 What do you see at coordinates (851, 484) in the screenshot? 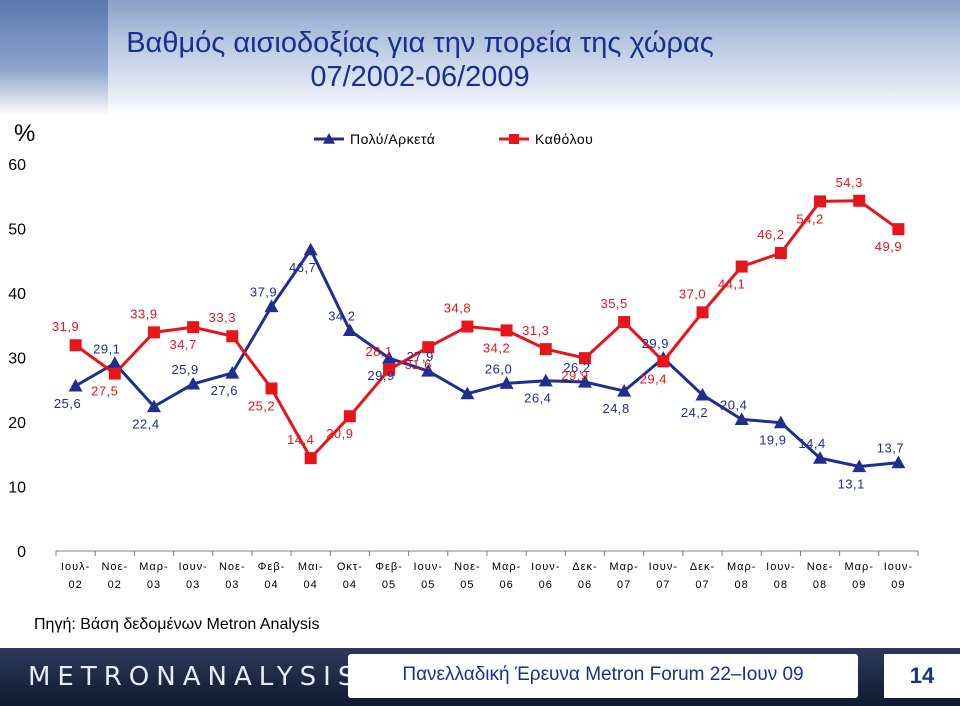
I see `series-1-data-label: 13,1` at bounding box center [851, 484].